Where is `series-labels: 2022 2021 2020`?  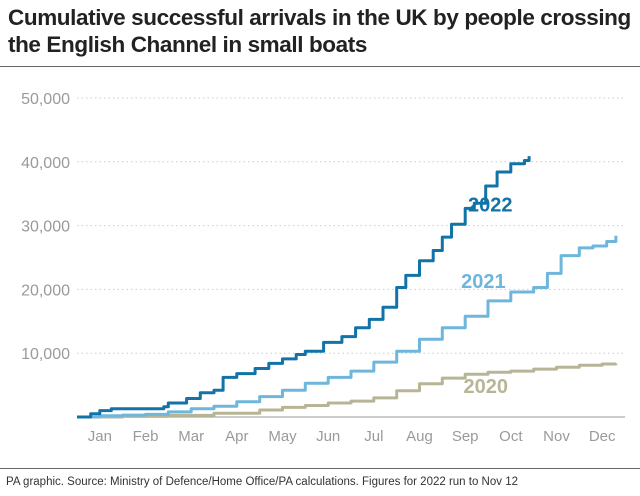 series-labels: 2022 2021 2020 is located at coordinates (486, 296).